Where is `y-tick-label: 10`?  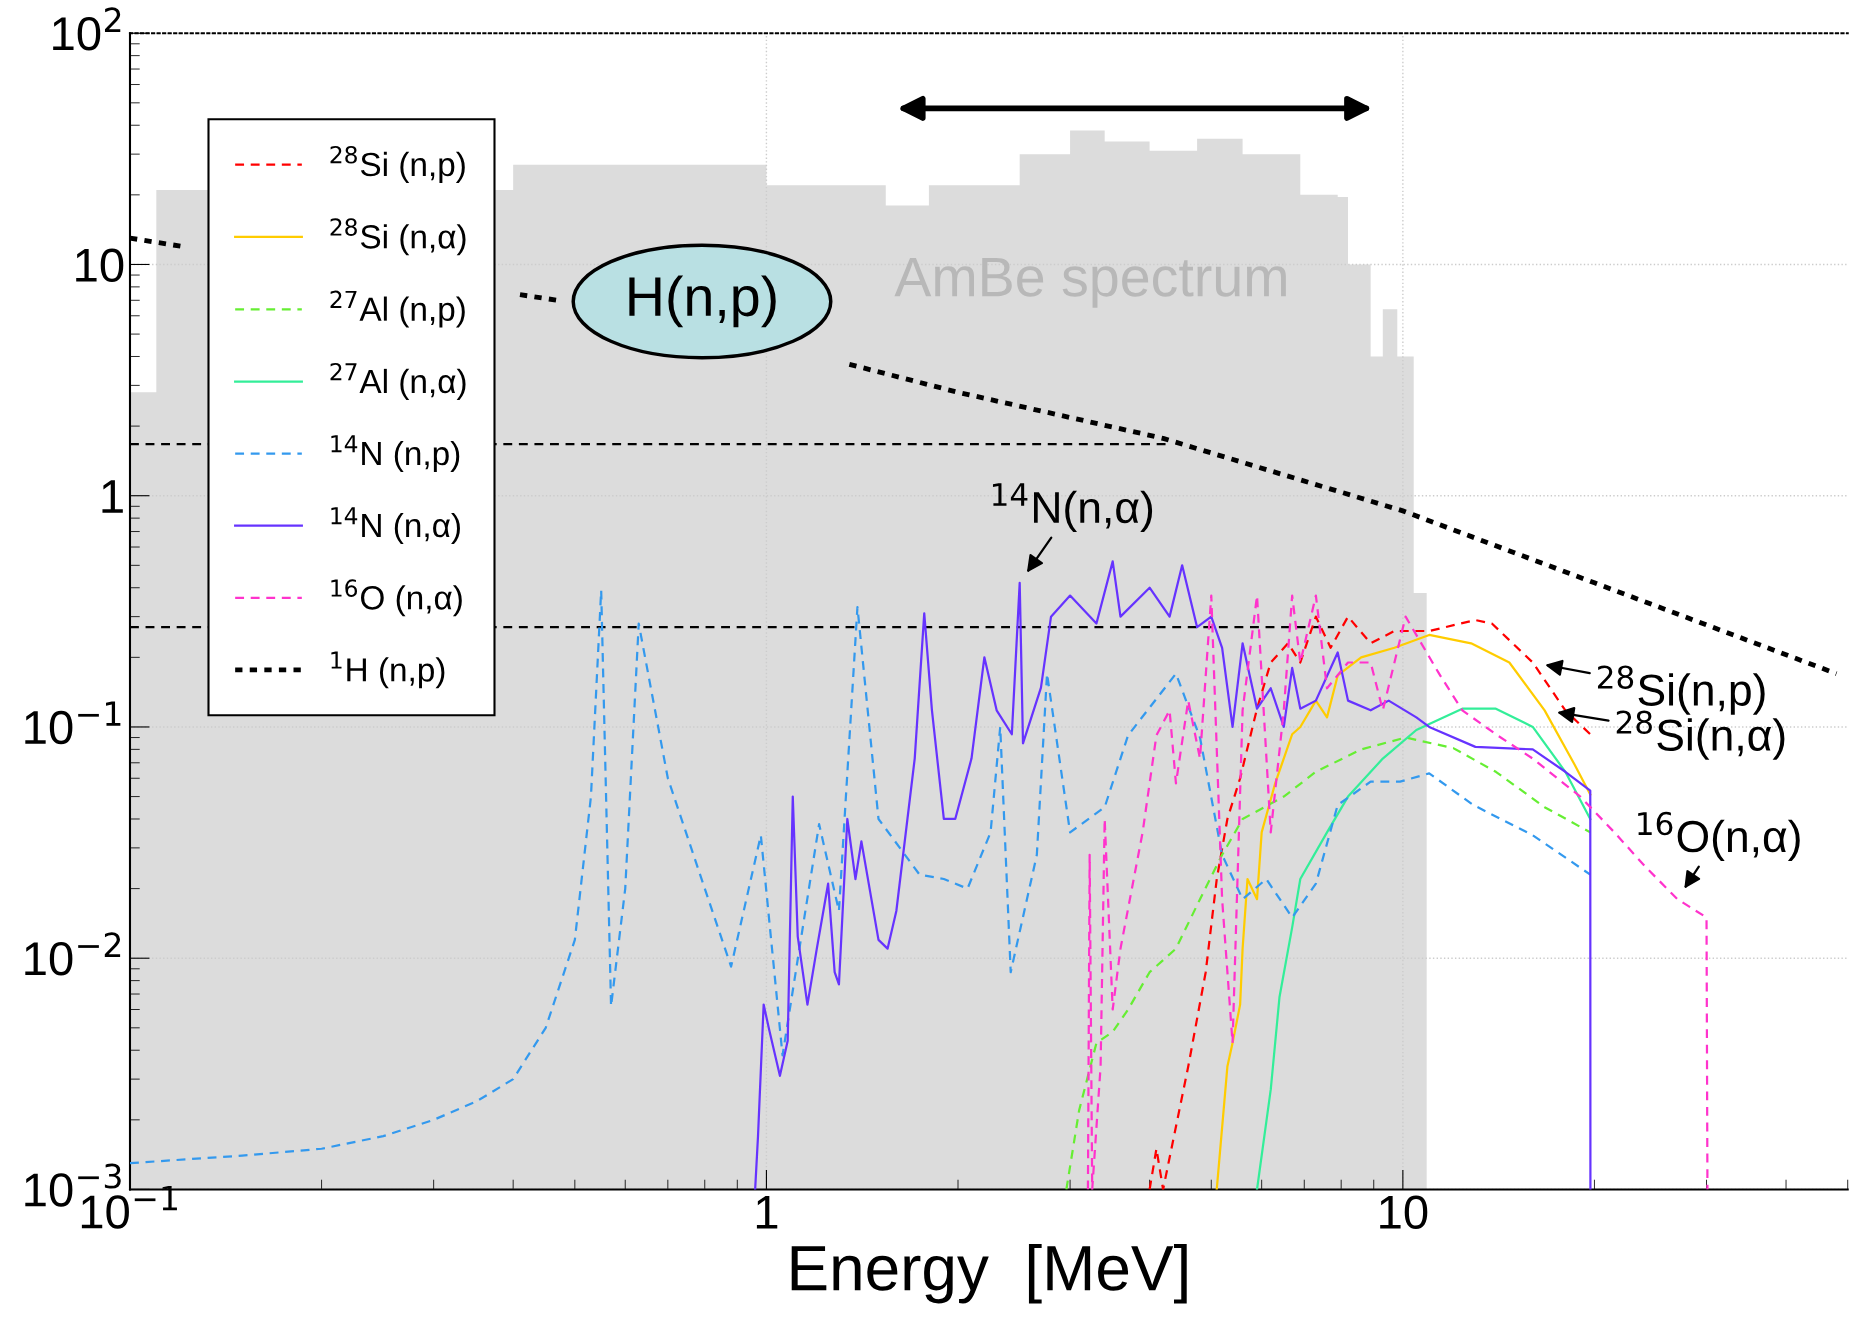
y-tick-label: 10 is located at coordinates (100, 265).